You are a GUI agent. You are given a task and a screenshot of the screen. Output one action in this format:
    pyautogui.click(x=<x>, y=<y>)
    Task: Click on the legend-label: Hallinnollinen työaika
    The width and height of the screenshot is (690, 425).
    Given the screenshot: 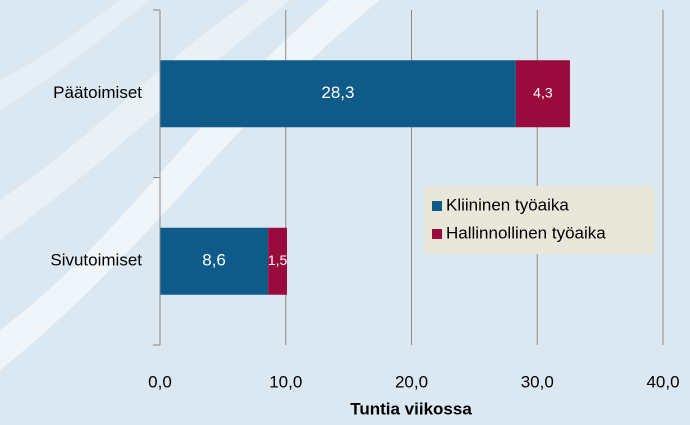 What is the action you would take?
    pyautogui.click(x=526, y=232)
    